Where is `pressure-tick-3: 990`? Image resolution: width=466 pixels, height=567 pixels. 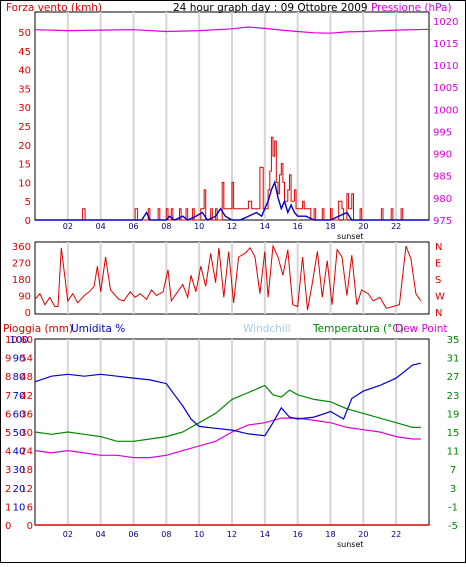 pressure-tick-3: 990 is located at coordinates (442, 155).